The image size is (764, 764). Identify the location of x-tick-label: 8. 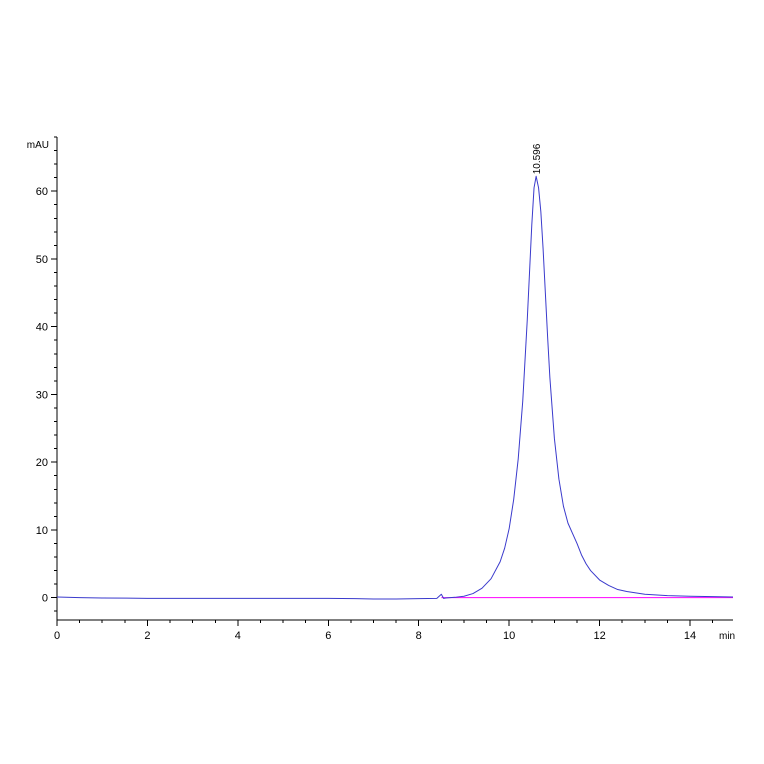
(419, 636).